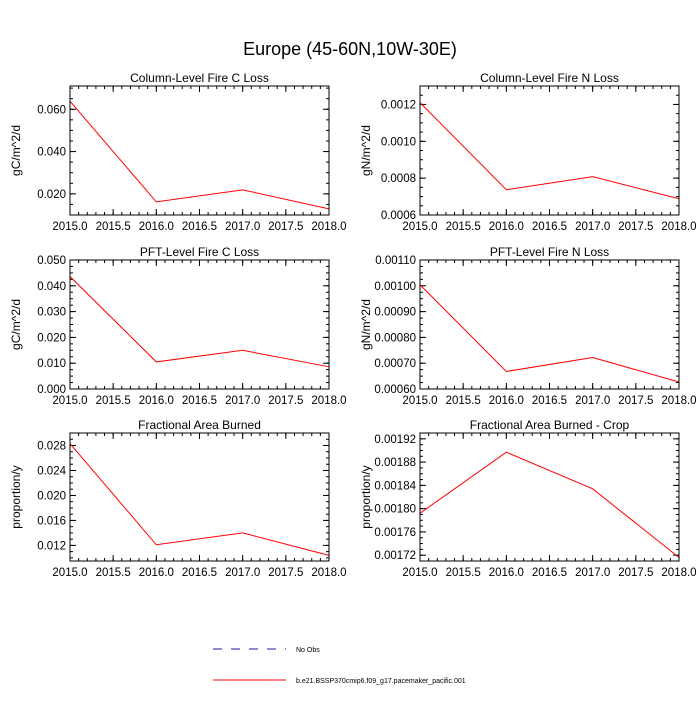  What do you see at coordinates (395, 556) in the screenshot?
I see `y-tick-label: 0.00172` at bounding box center [395, 556].